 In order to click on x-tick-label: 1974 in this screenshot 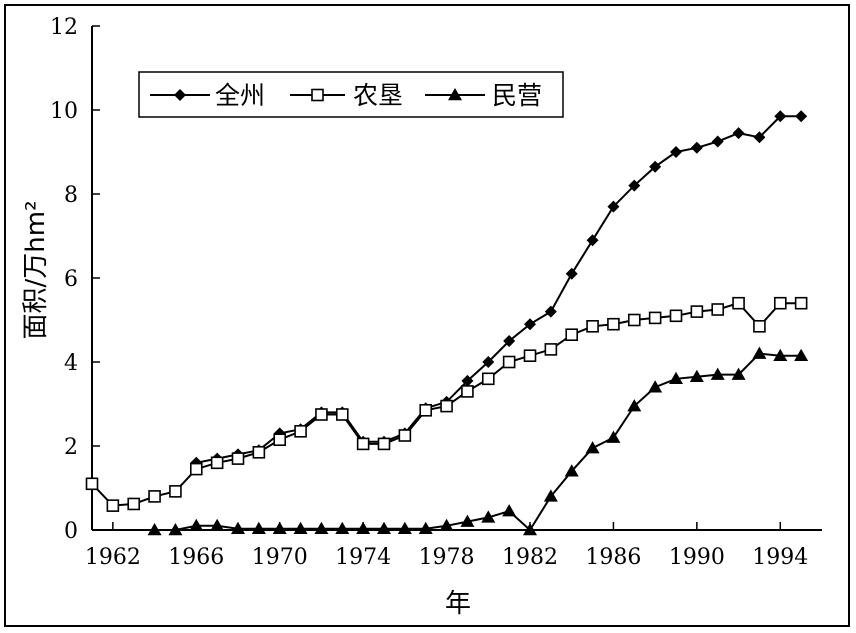, I will do `click(363, 557)`.